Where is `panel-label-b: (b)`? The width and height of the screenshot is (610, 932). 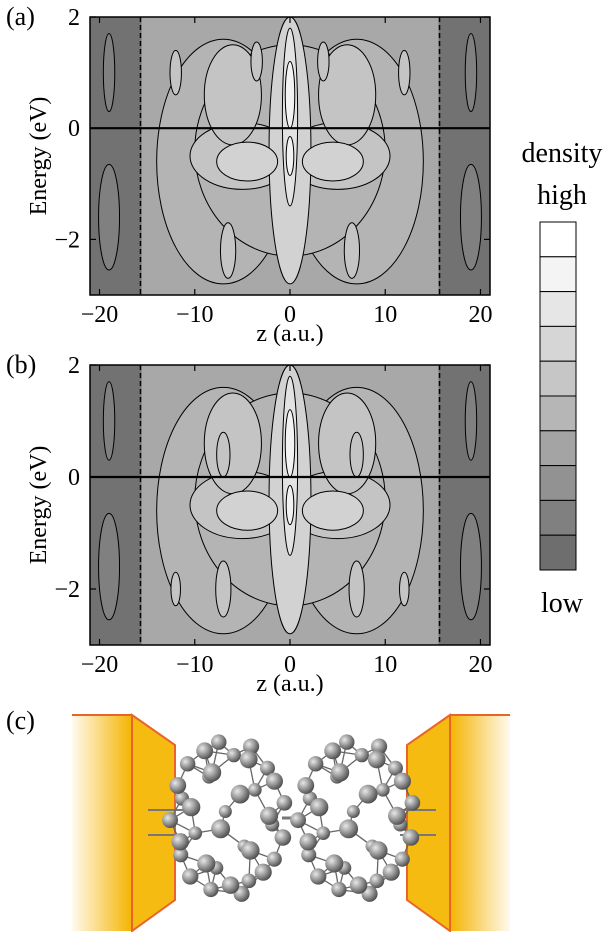
panel-label-b: (b) is located at coordinates (21, 364).